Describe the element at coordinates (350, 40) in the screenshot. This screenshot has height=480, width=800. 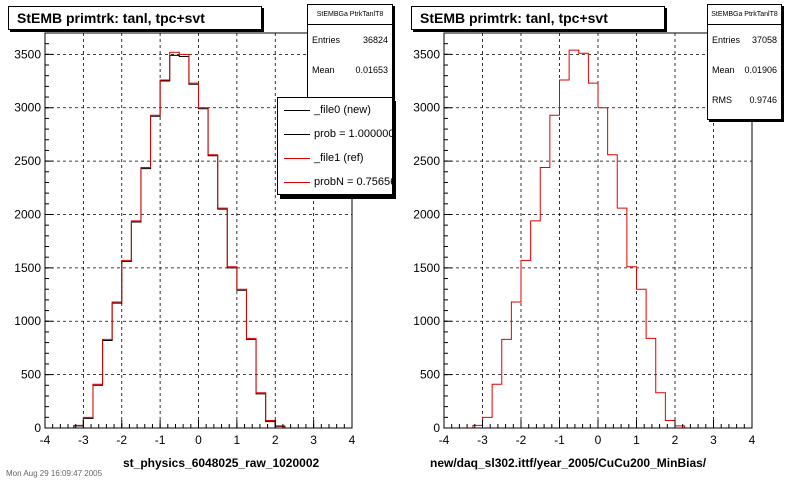
I see `stats-row-entries-left: Entries 36824` at that location.